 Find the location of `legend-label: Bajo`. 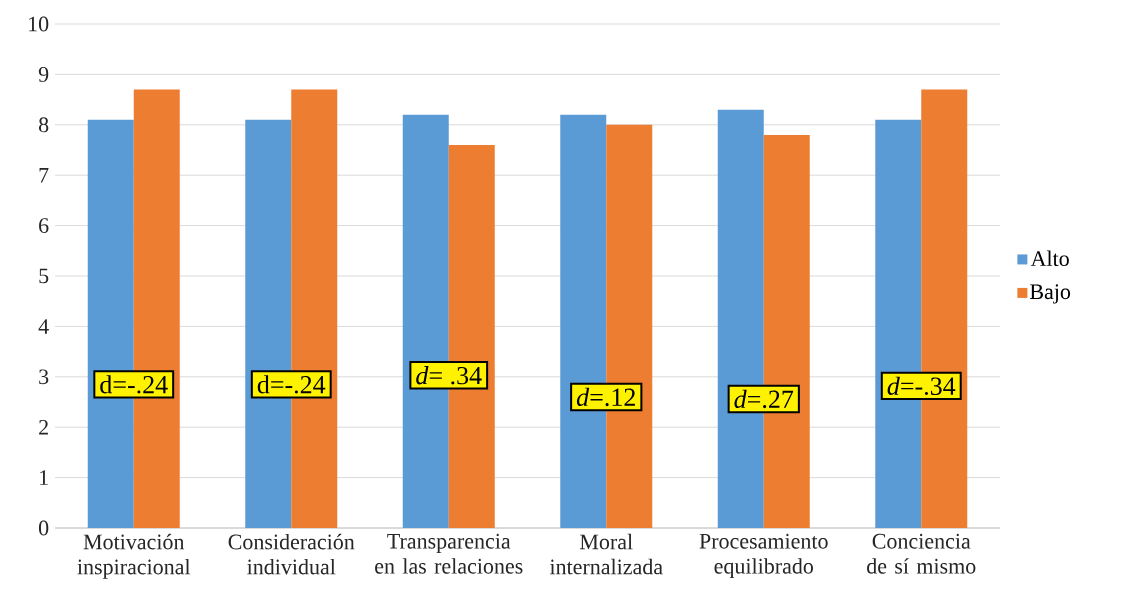

legend-label: Bajo is located at coordinates (1050, 294).